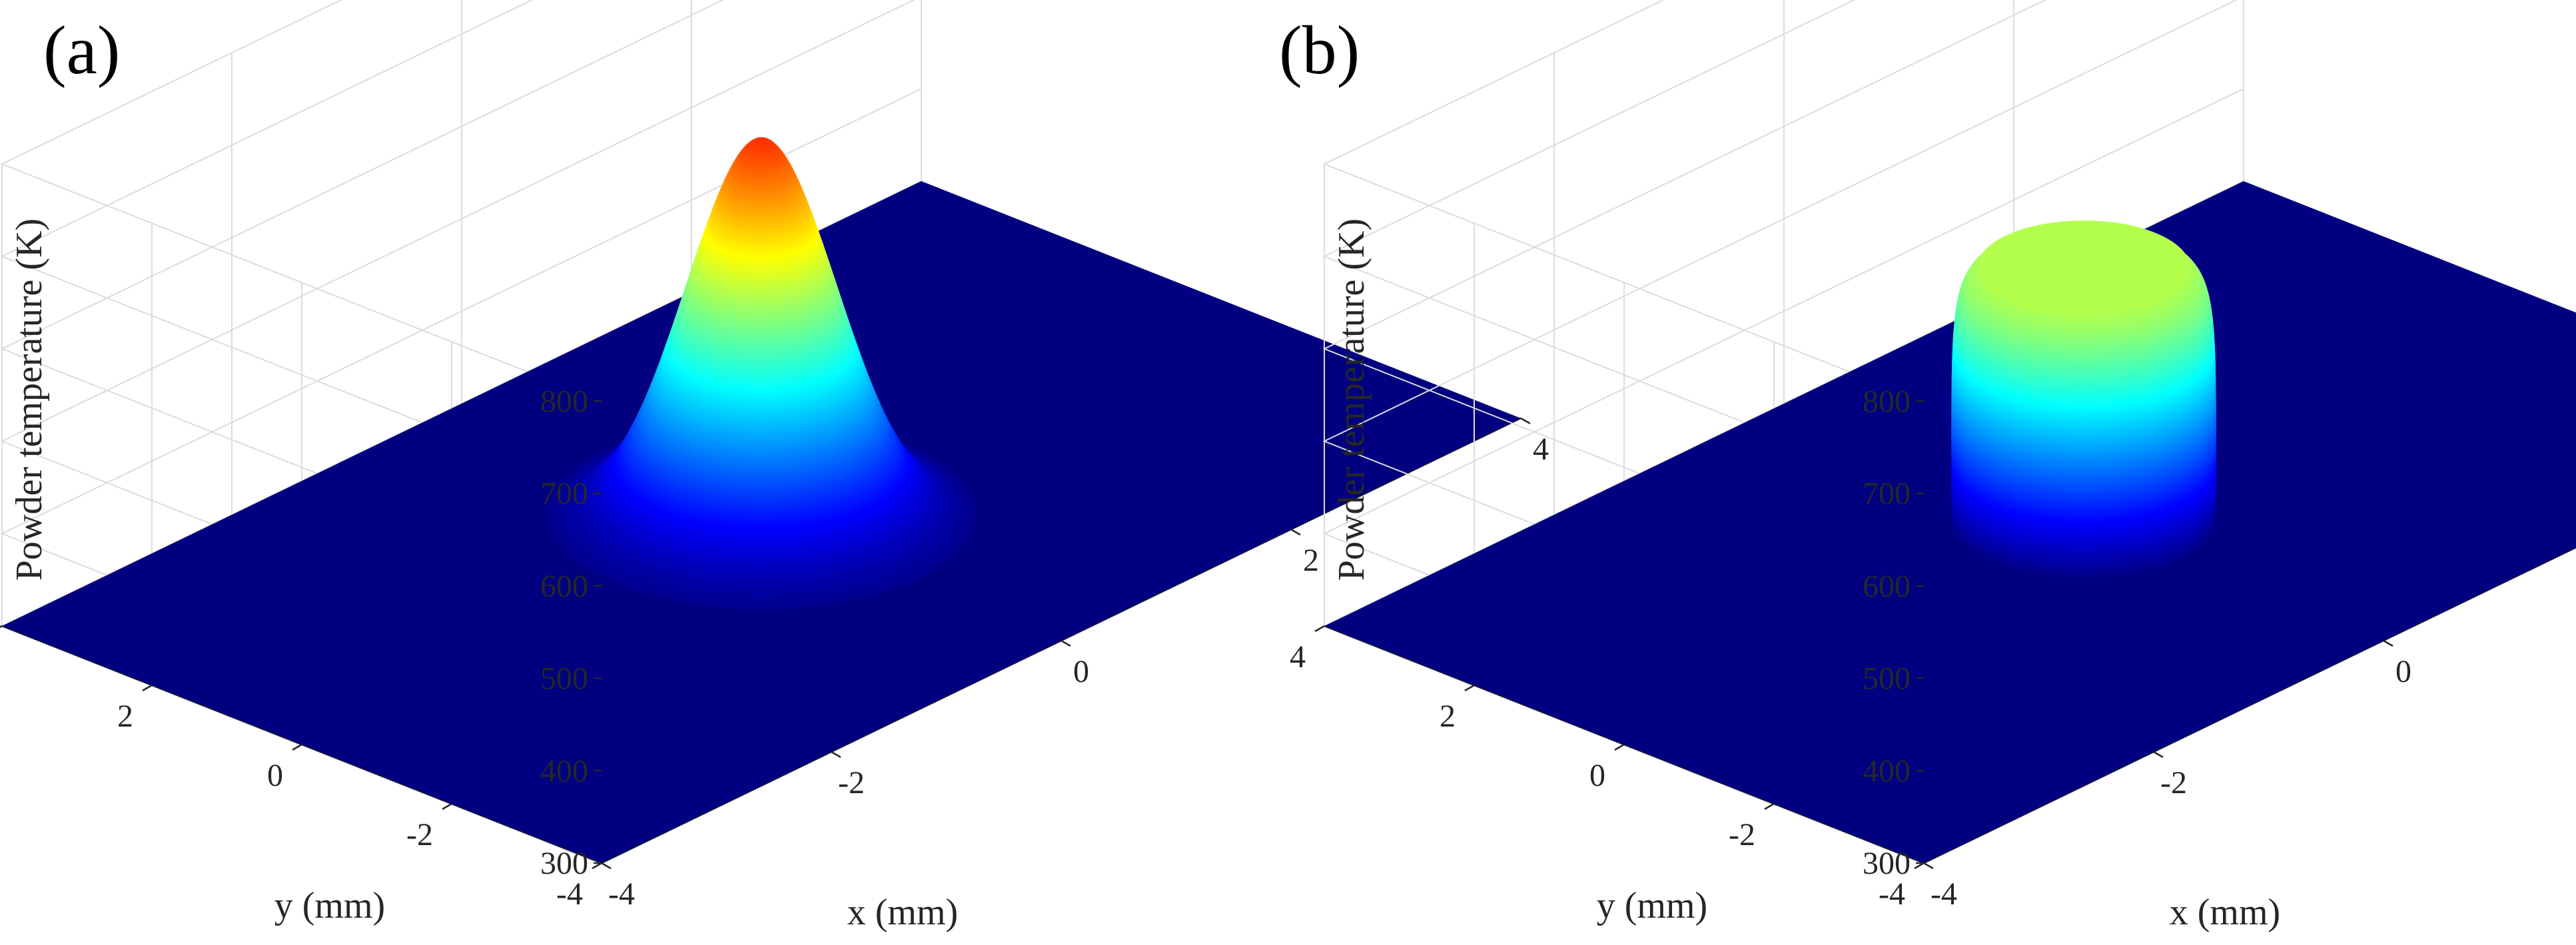 This screenshot has height=945, width=2576. What do you see at coordinates (1608, 768) in the screenshot?
I see `y-ticks: -4 -2 0 2 4` at bounding box center [1608, 768].